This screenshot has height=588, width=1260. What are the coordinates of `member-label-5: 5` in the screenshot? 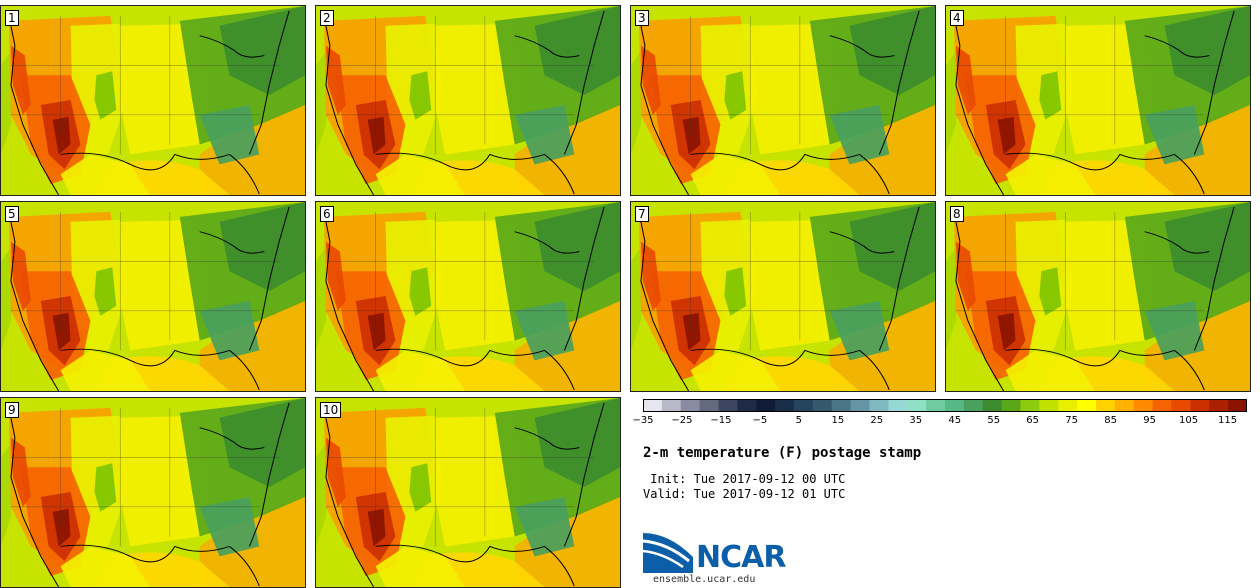 It's located at (12, 214).